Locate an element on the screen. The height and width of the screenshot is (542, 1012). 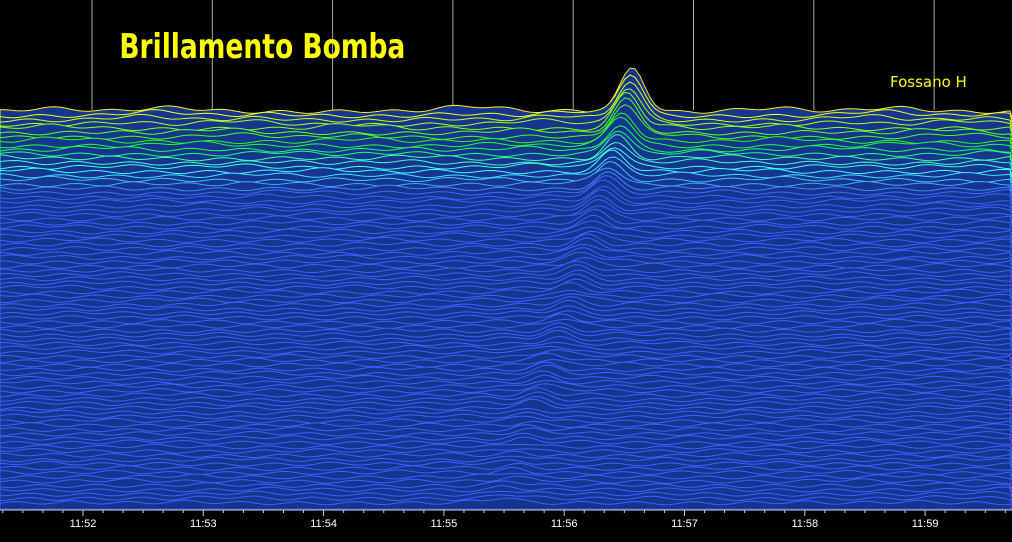
x-tick-label: 11:55 is located at coordinates (444, 524).